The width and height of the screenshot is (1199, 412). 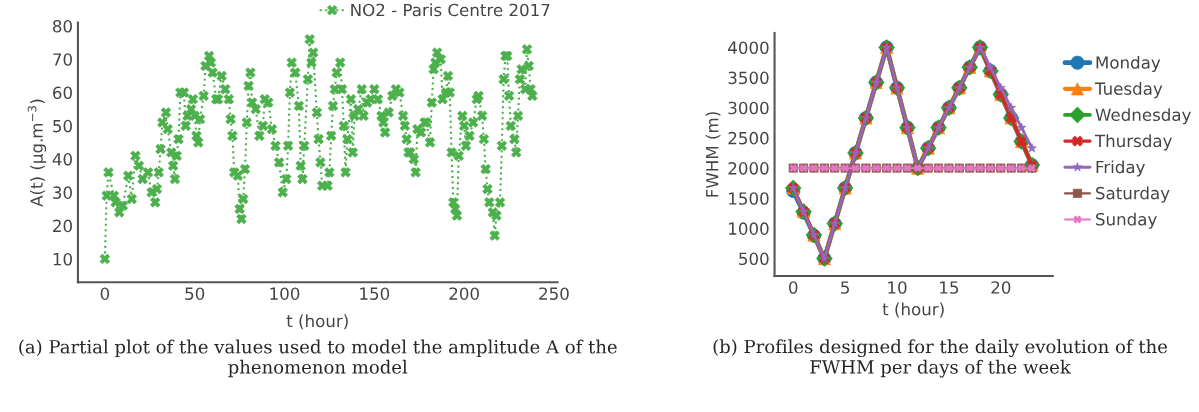 What do you see at coordinates (754, 259) in the screenshot?
I see `y-tick-label: 500` at bounding box center [754, 259].